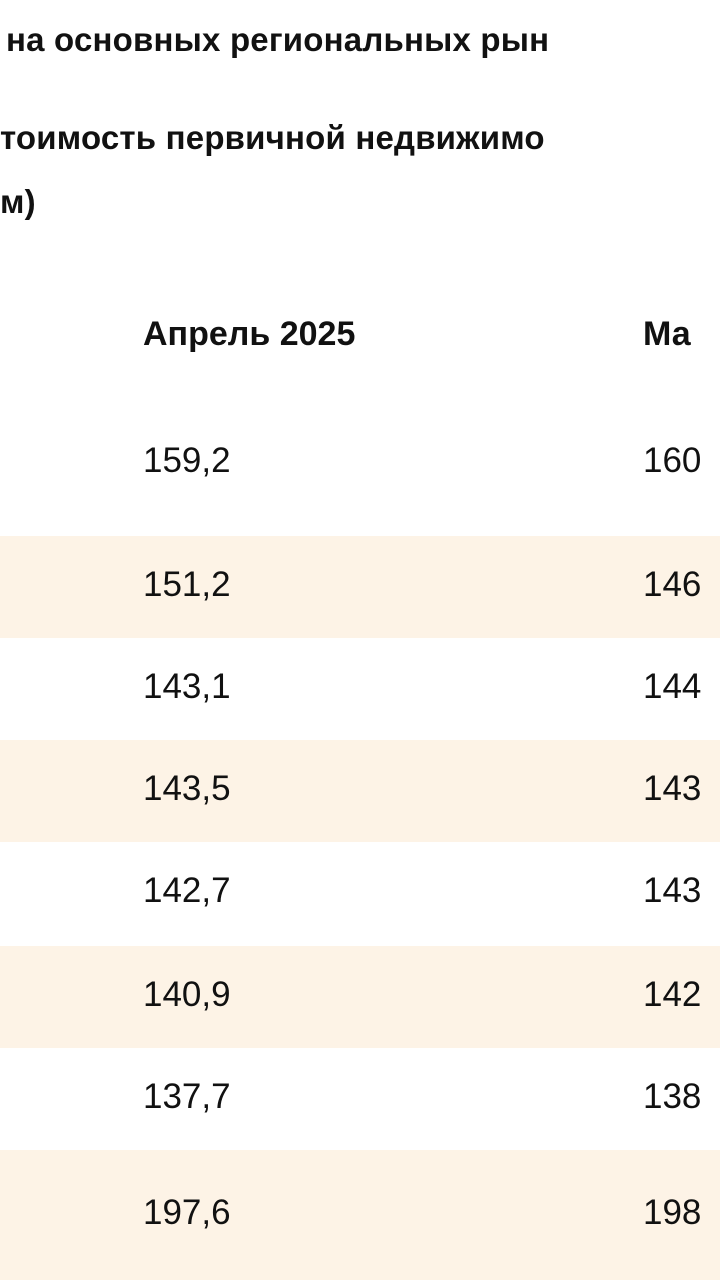 The width and height of the screenshot is (720, 1280). Describe the element at coordinates (360, 1099) in the screenshot. I see `table-row: 137,7 138` at that location.